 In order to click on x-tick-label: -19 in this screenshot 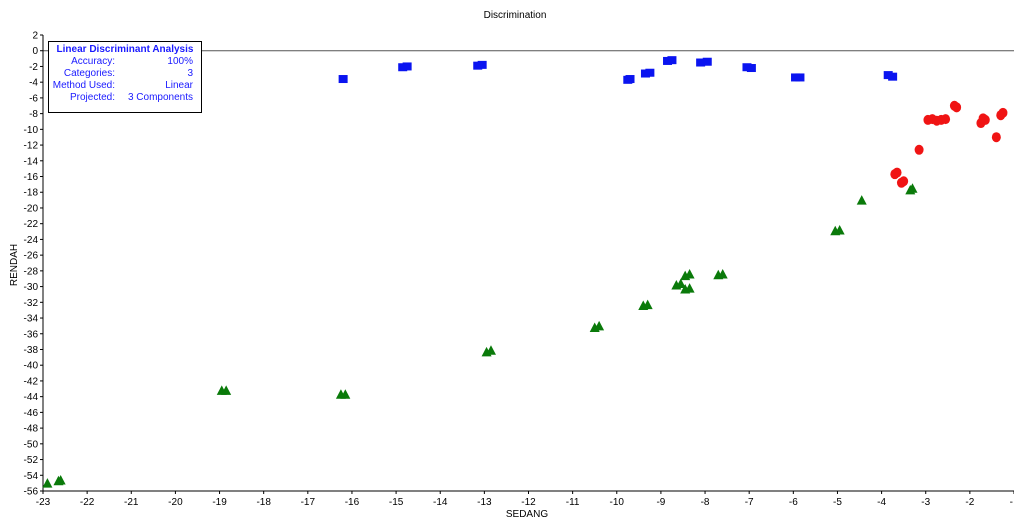, I will do `click(219, 502)`.